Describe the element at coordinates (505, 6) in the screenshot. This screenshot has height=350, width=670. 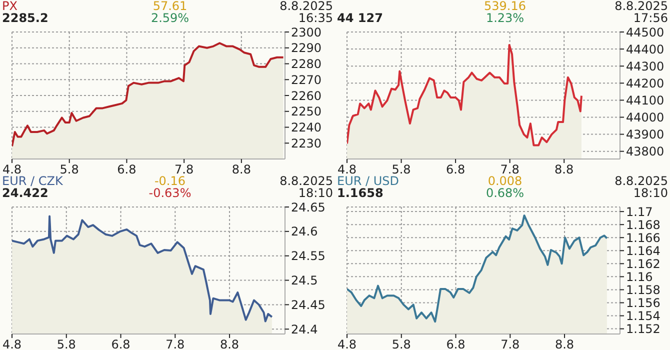
I see `text: 539.16` at that location.